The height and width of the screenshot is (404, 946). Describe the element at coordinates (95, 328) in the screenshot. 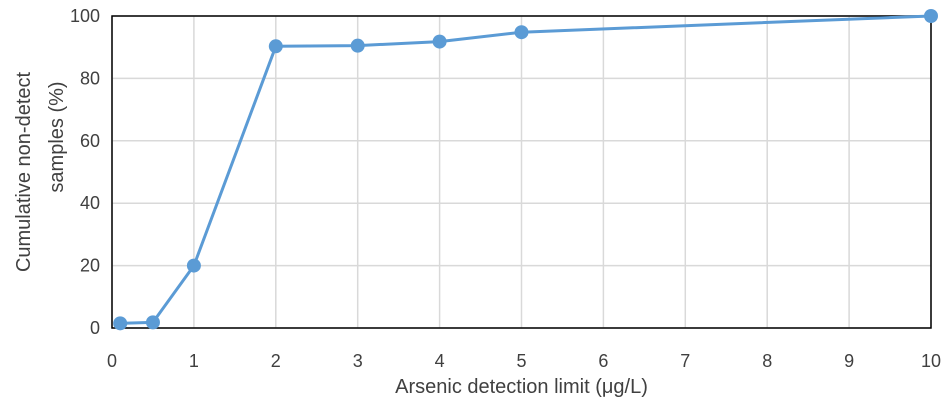

I see `y-tick-label: 0` at that location.